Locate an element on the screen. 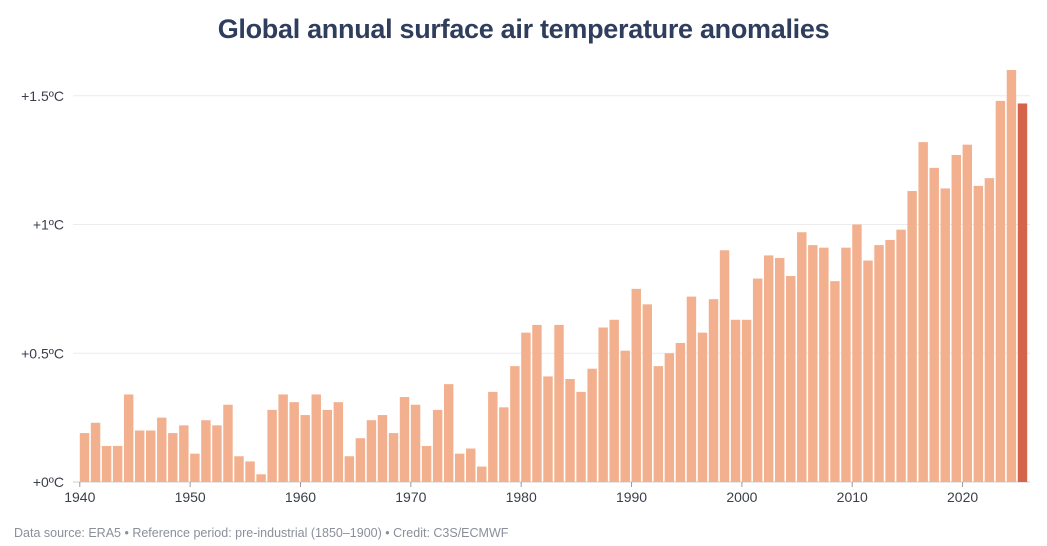  bar-2019 is located at coordinates (956, 318).